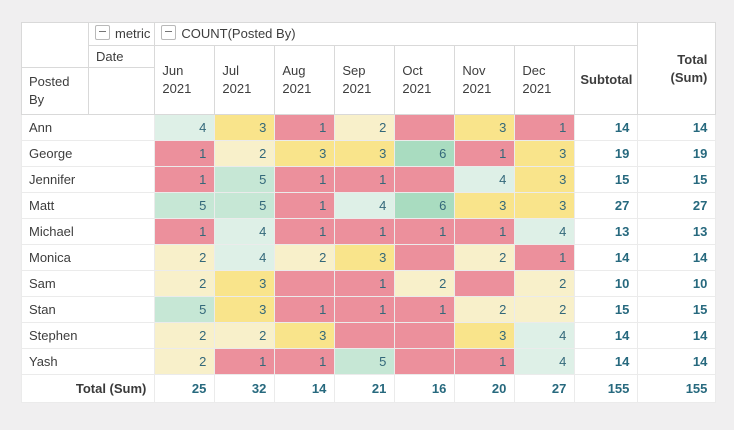  What do you see at coordinates (245, 80) in the screenshot?
I see `month-column-header: Jul 2021` at bounding box center [245, 80].